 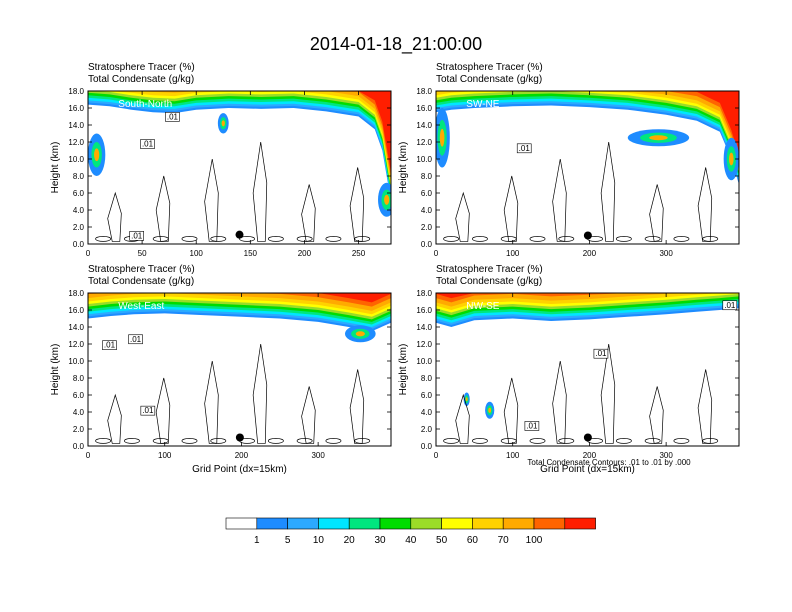 What do you see at coordinates (473, 540) in the screenshot?
I see `colorbar-label: 60` at bounding box center [473, 540].